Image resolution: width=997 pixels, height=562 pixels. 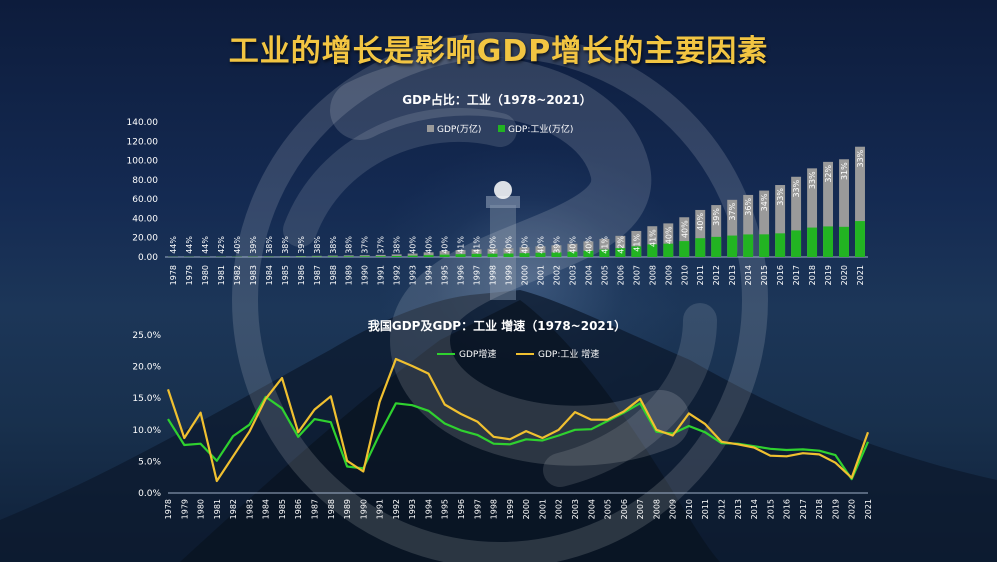 What do you see at coordinates (428, 509) in the screenshot?
I see `x-tick-label: 1994` at bounding box center [428, 509].